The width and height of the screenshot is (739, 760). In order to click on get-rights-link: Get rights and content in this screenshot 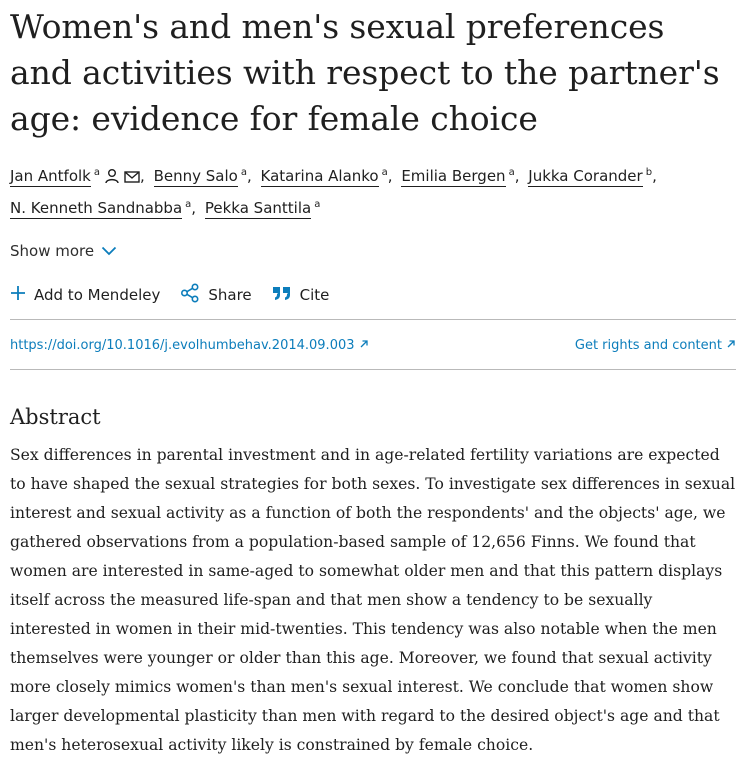, I will do `click(655, 345)`.